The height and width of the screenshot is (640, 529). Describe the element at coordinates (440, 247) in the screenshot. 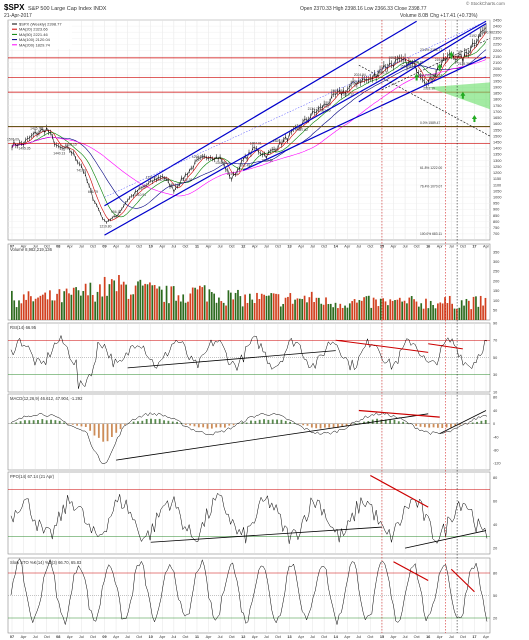

I see `x-tick-label: Apr` at that location.